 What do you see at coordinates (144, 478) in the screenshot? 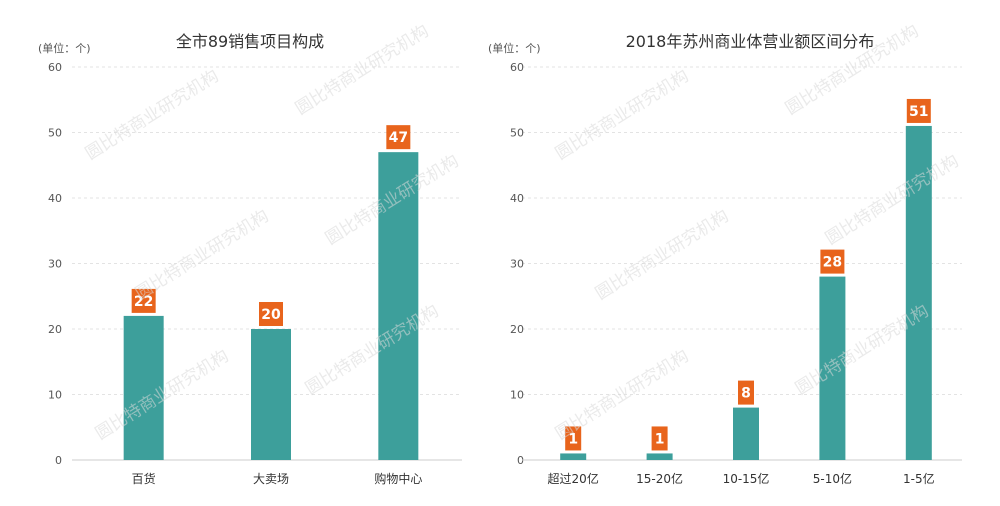
I see `x-tick-label: 百货` at bounding box center [144, 478].